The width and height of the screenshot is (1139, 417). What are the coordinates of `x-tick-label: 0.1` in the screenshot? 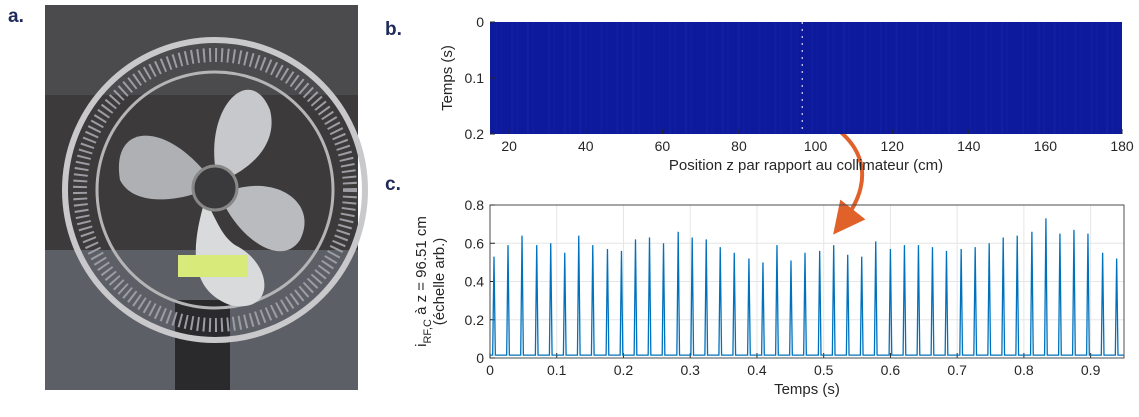 It's located at (557, 370).